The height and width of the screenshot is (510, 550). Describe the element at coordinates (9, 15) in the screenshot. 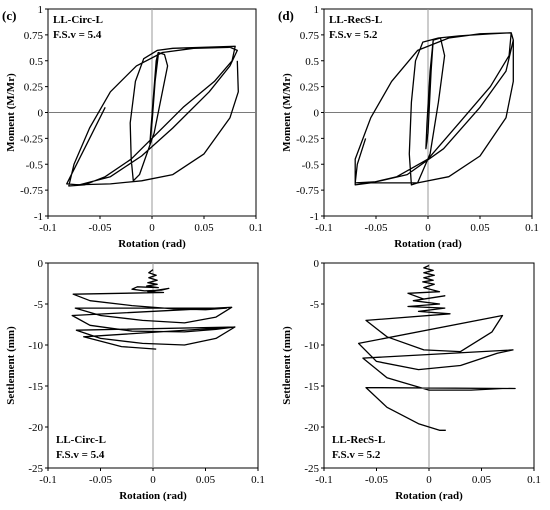

I see `panel-label: (c)` at that location.